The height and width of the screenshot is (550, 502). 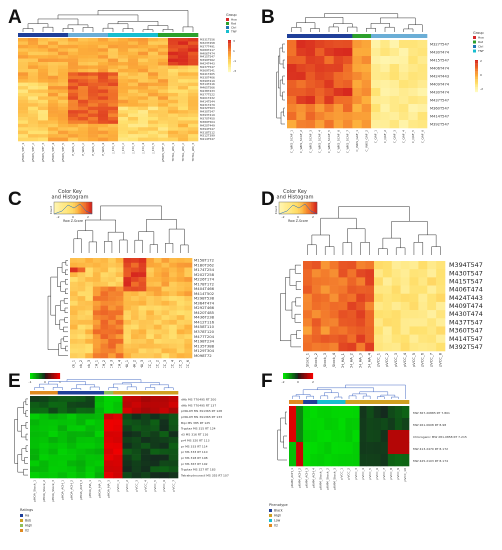 I want to click on row-label: M330T406, so click(x=207, y=77).